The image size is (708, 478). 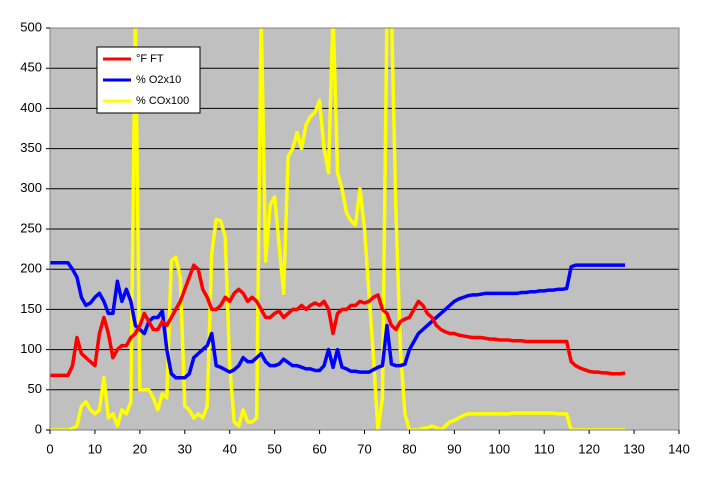 I want to click on y-tick-label: 50, so click(x=35, y=388).